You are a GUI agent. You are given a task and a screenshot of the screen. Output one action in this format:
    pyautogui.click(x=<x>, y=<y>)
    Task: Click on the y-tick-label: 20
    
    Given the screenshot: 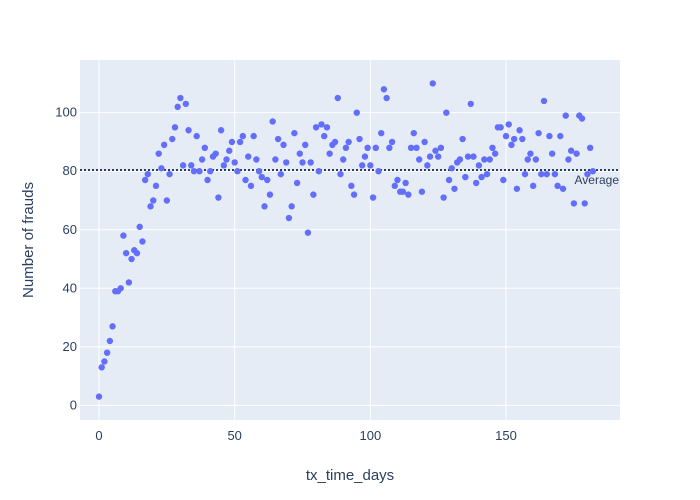 What is the action you would take?
    pyautogui.click(x=70, y=346)
    